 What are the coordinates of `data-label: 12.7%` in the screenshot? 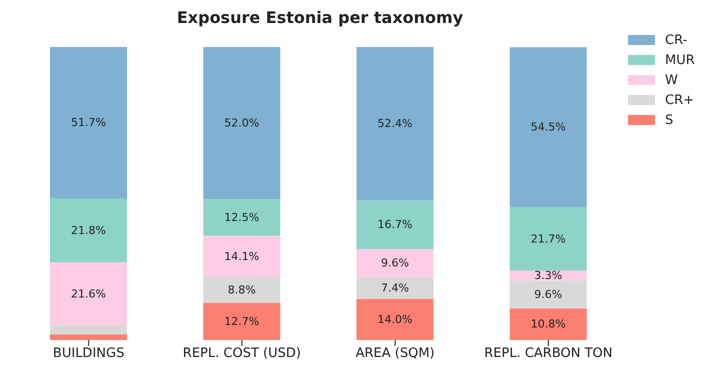 It's located at (242, 321).